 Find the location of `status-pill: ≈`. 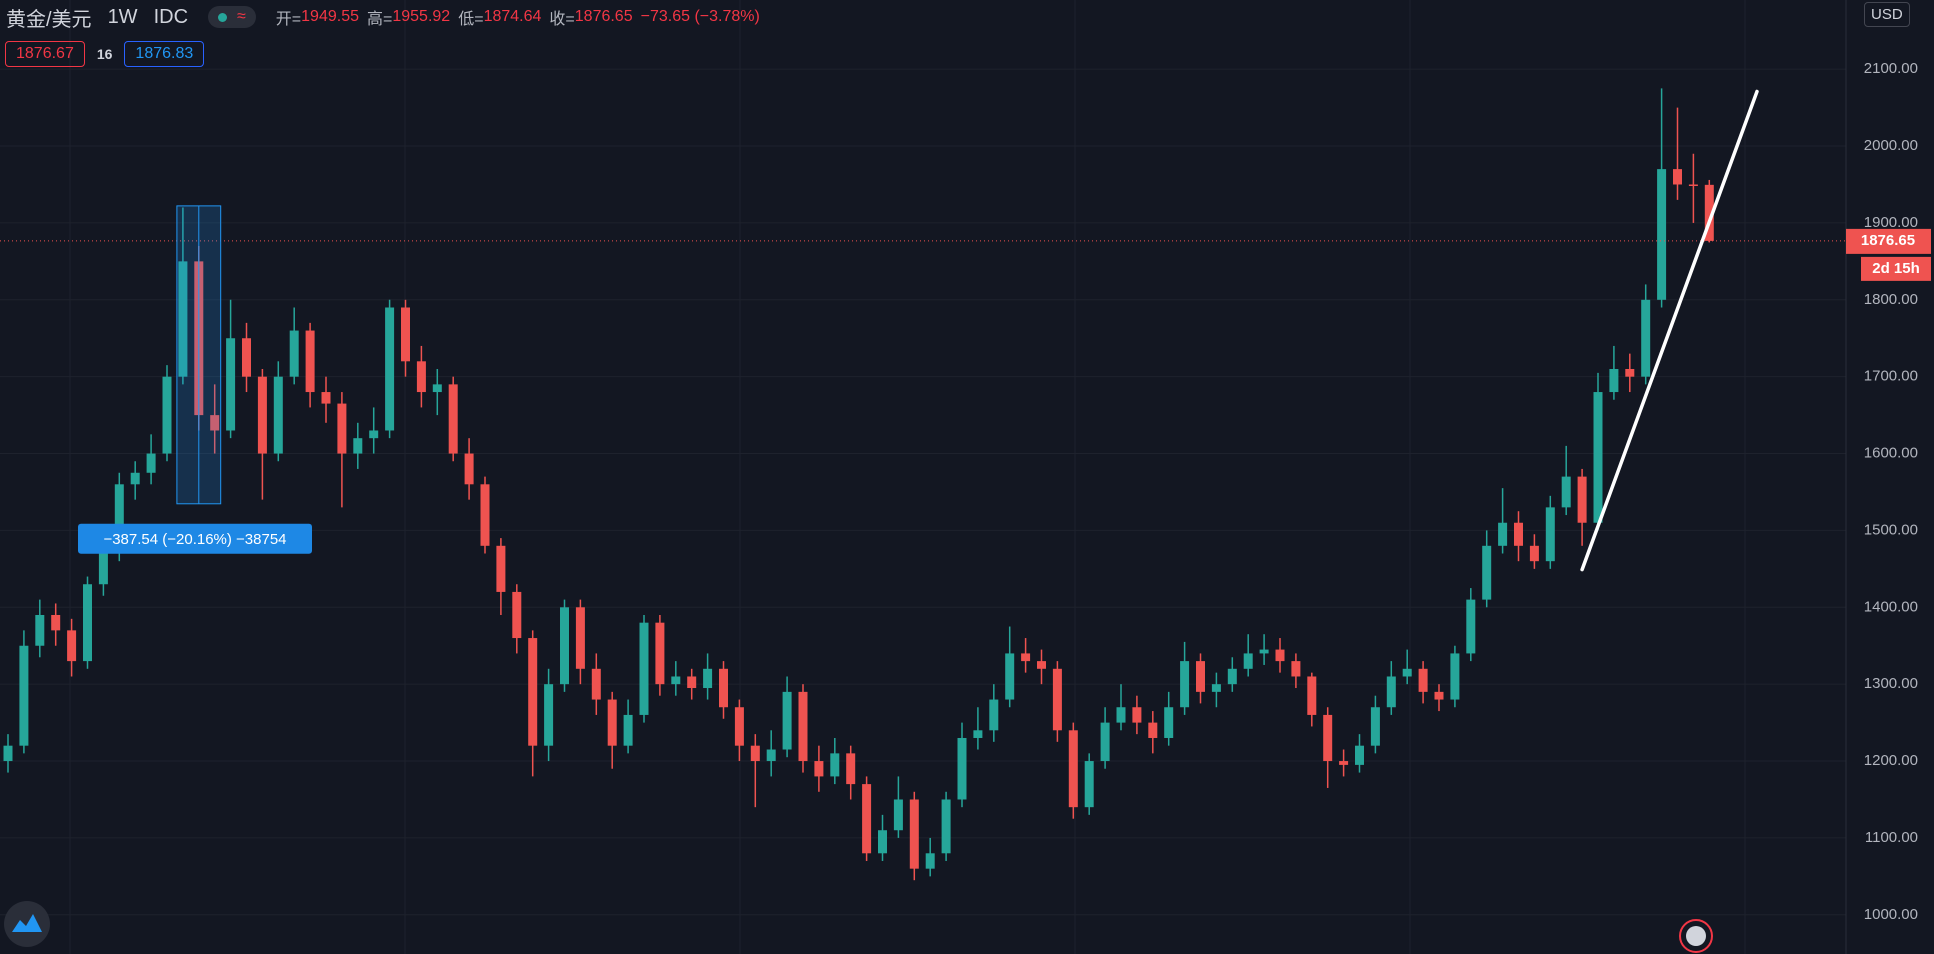

status-pill: ≈ is located at coordinates (232, 17).